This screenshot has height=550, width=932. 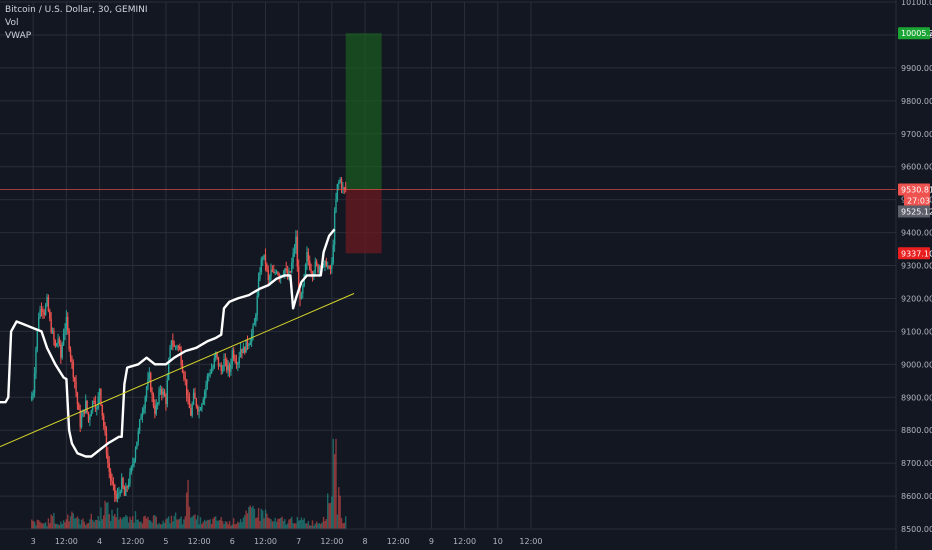 I want to click on price-badges: 10005.29 9530.81 27:03 9525.12 9337.10, so click(x=915, y=143).